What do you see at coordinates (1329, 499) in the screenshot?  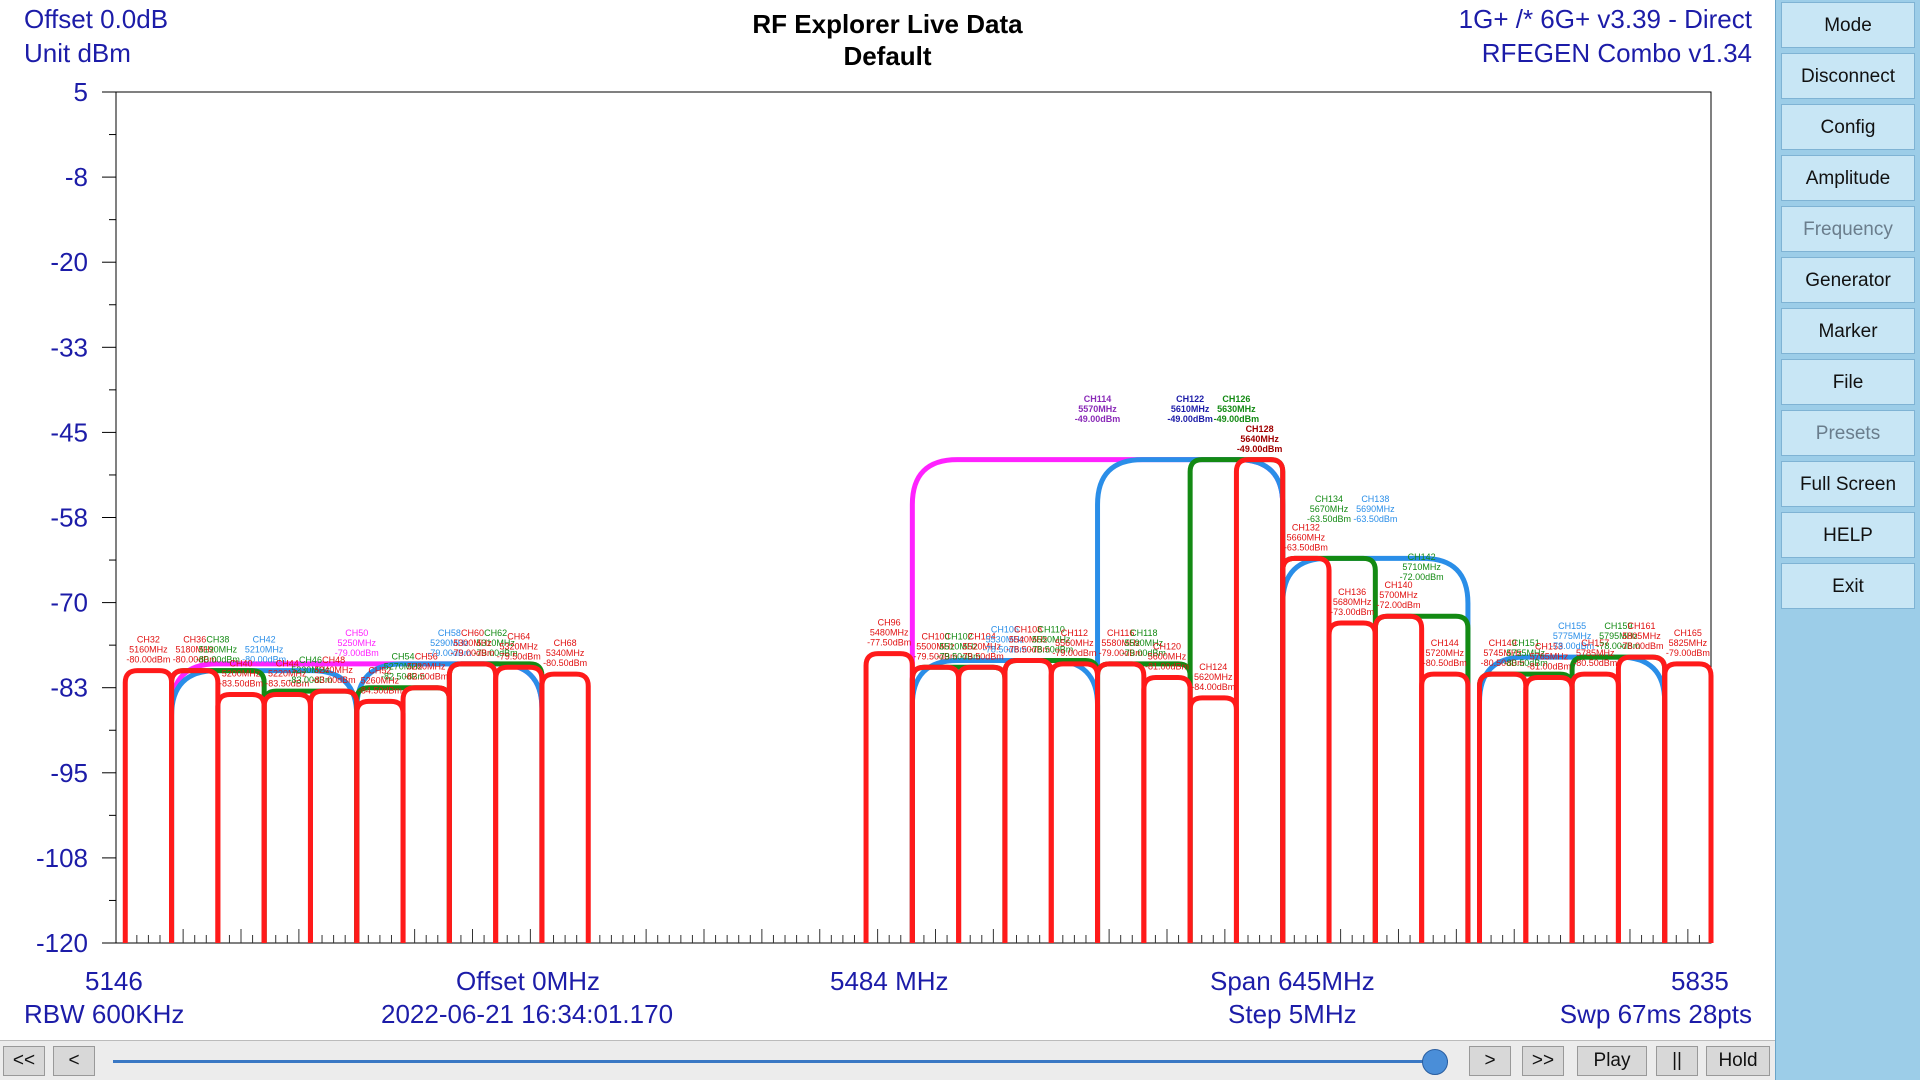 I see `channel-label-line: CH134` at bounding box center [1329, 499].